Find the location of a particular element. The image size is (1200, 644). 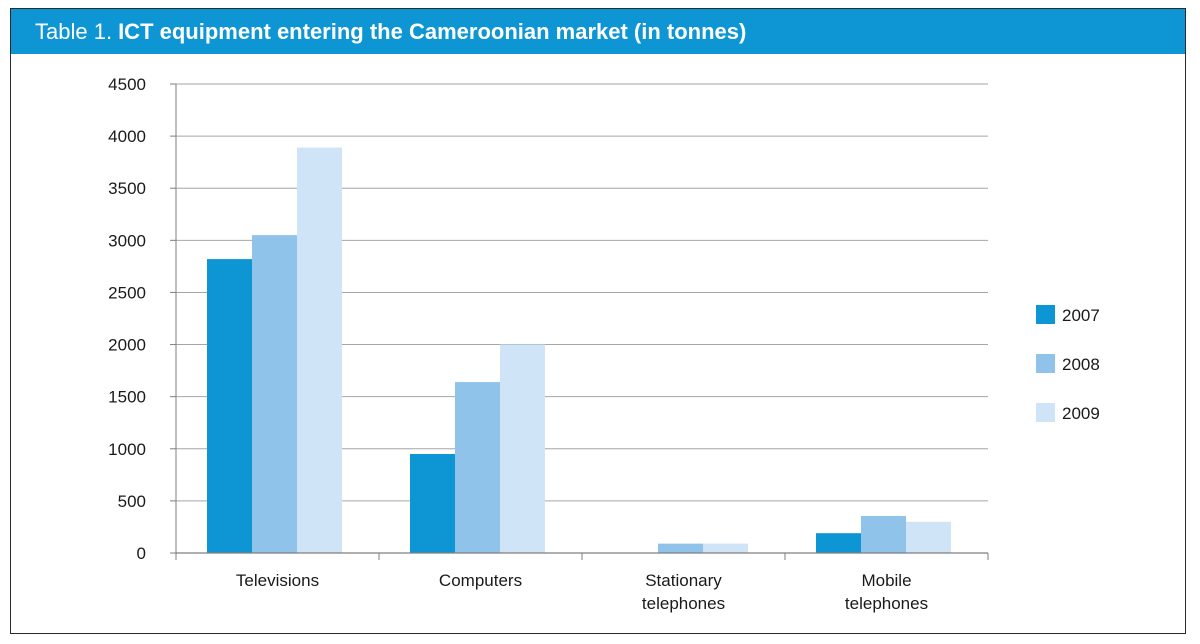

y-tick-label: 3000 is located at coordinates (127, 240).